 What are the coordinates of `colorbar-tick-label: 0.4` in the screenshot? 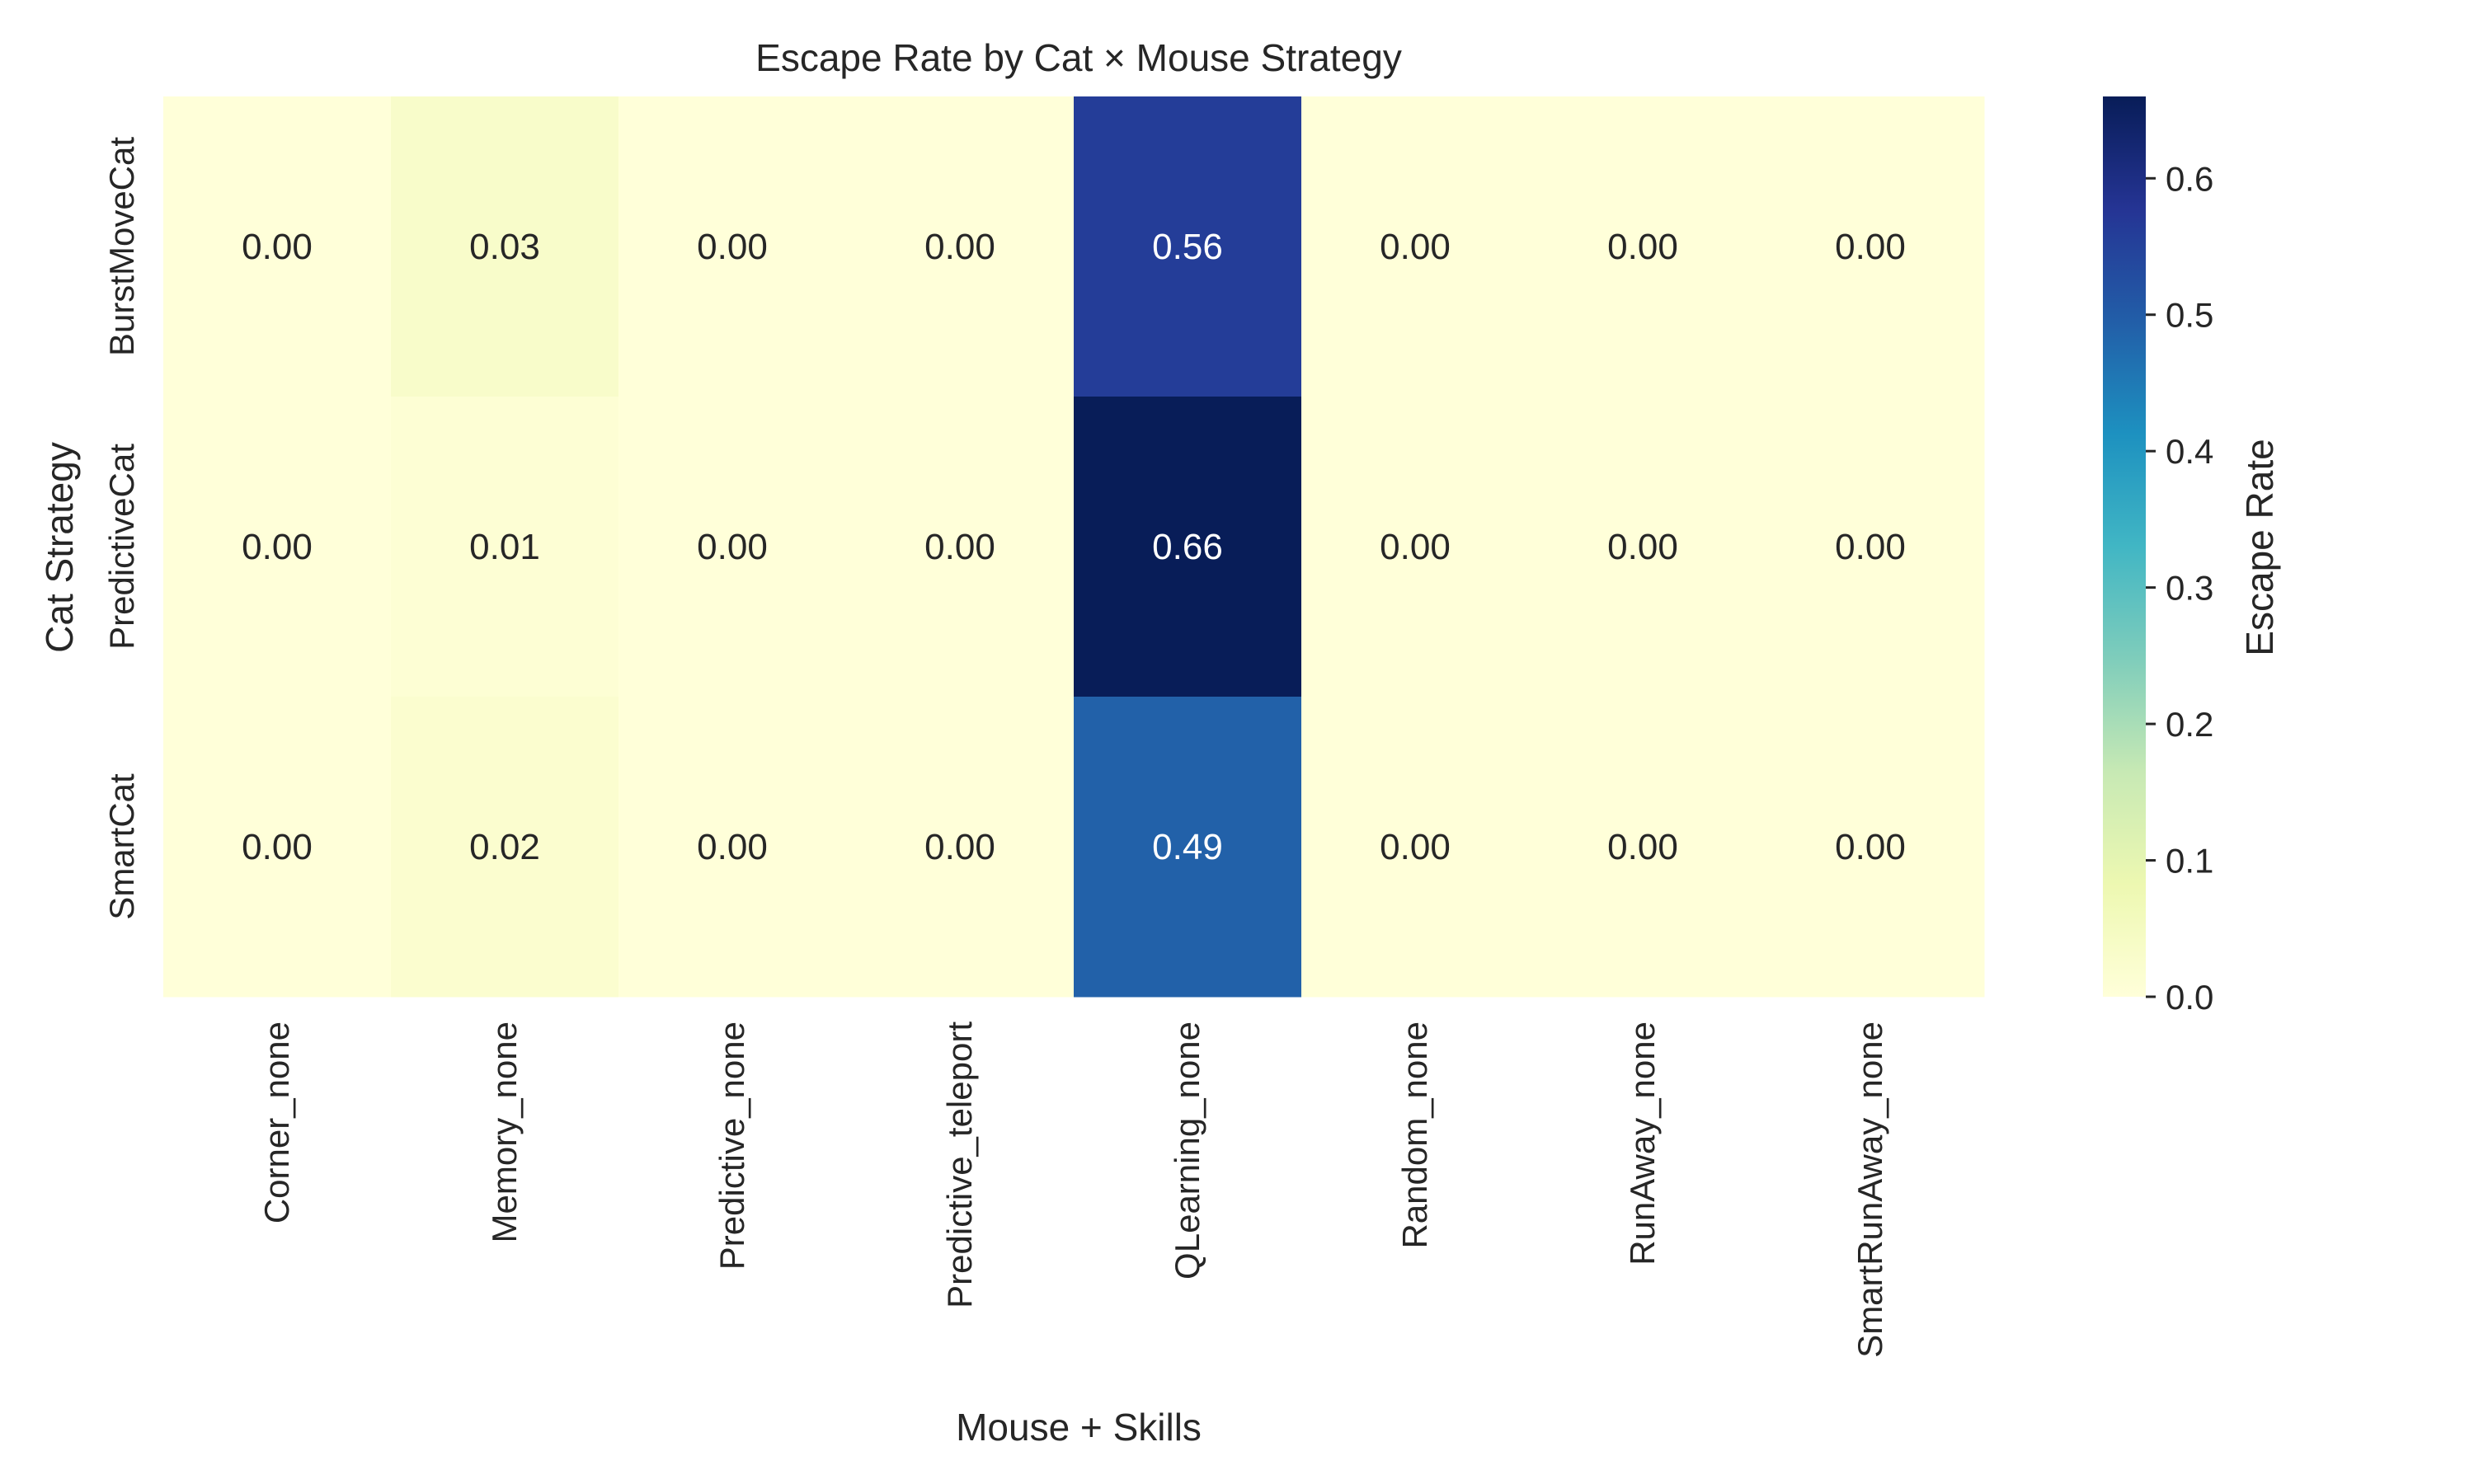 It's located at (2189, 451).